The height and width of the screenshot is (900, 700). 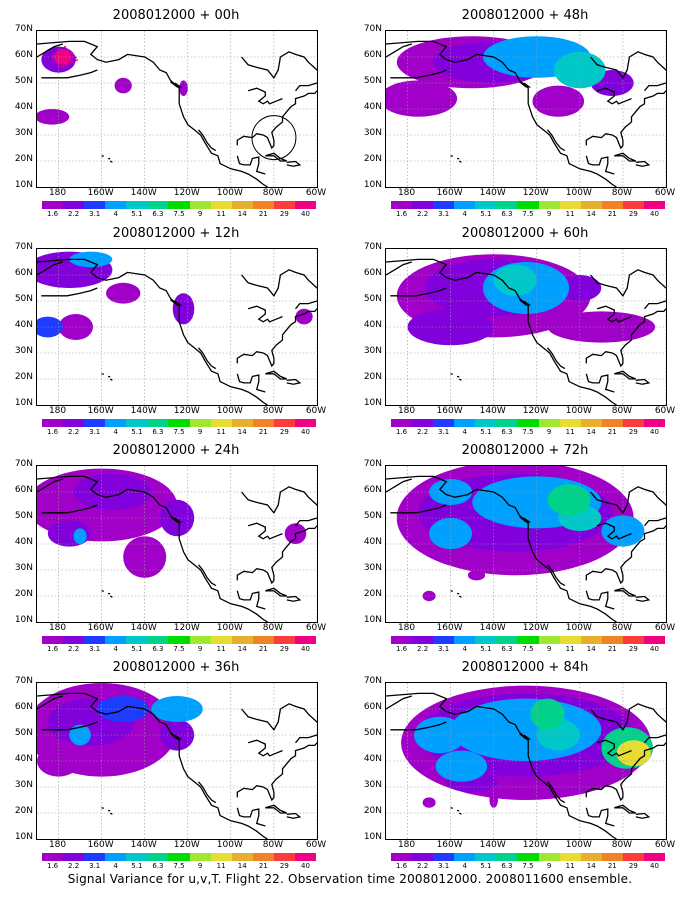 What do you see at coordinates (444, 432) in the screenshot?
I see `colorbar-label: 3.1` at bounding box center [444, 432].